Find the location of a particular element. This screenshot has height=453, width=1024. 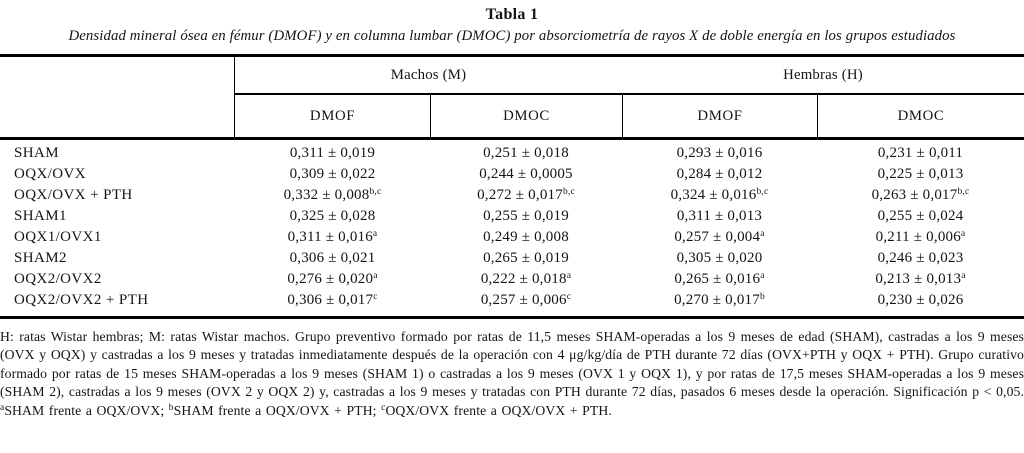

stub-cell is located at coordinates (117, 97).